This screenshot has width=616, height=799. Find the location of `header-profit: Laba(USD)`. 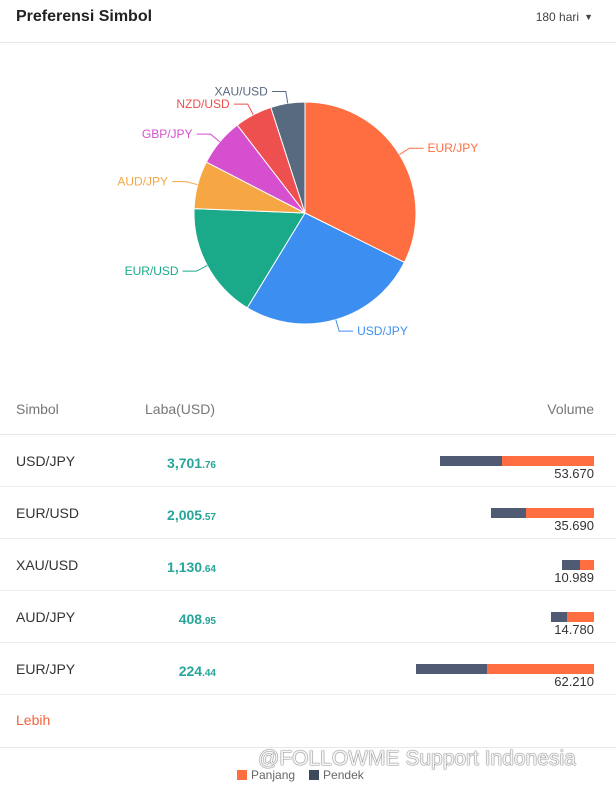

header-profit: Laba(USD) is located at coordinates (180, 409).